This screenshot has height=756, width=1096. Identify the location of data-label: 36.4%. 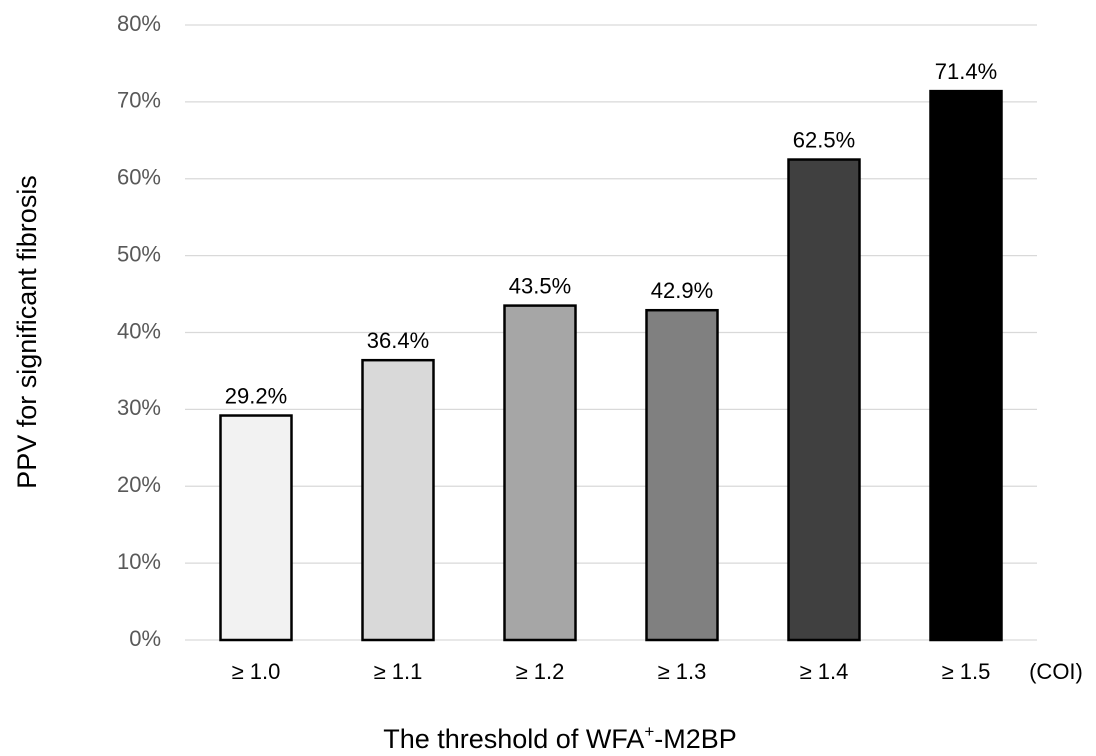
(398, 340).